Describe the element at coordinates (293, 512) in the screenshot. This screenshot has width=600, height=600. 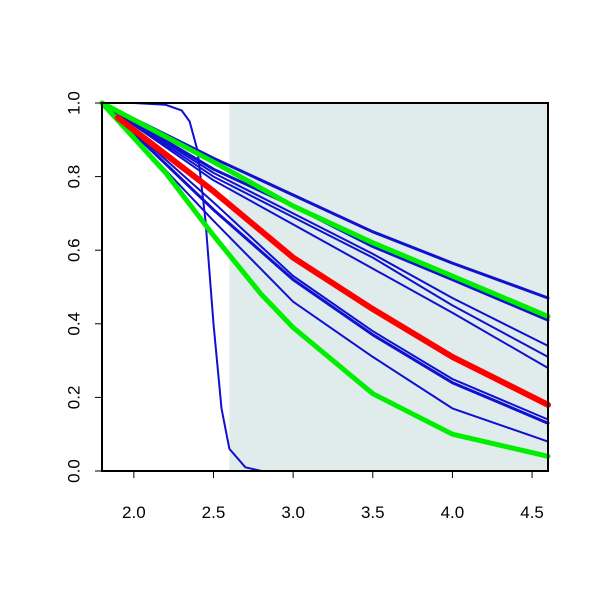
I see `x-tick-label: 3.0` at that location.